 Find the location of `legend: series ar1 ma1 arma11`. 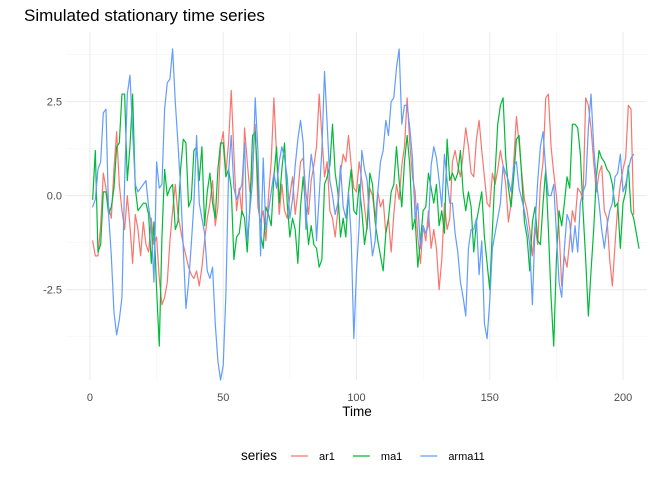

legend: series ar1 ma1 arma11 is located at coordinates (363, 455).